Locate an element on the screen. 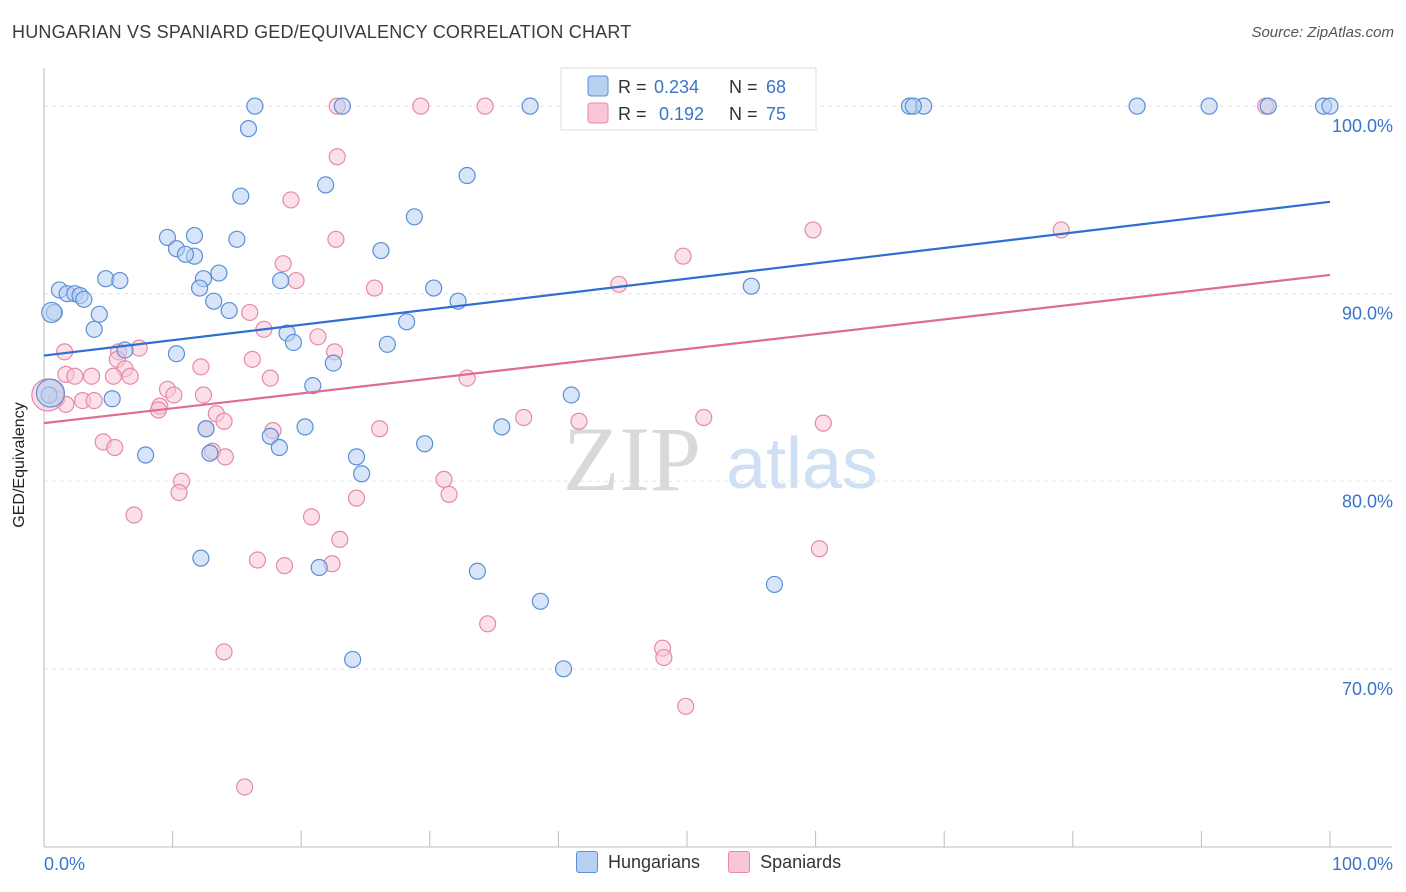  y-tick-label-0: 100.0% is located at coordinates (1362, 126).